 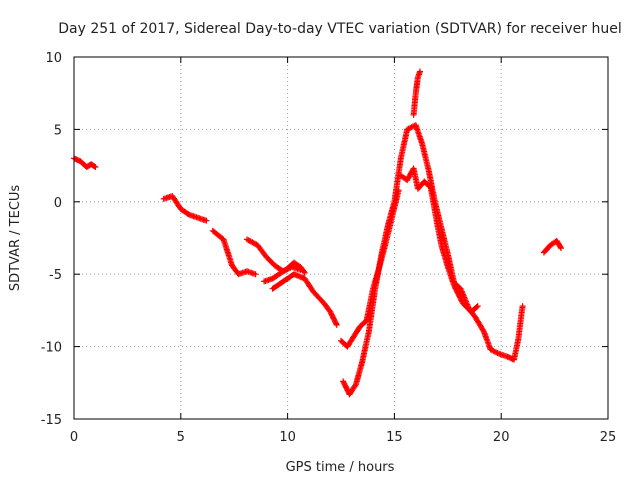 What do you see at coordinates (608, 437) in the screenshot?
I see `x-tick-label: 25` at bounding box center [608, 437].